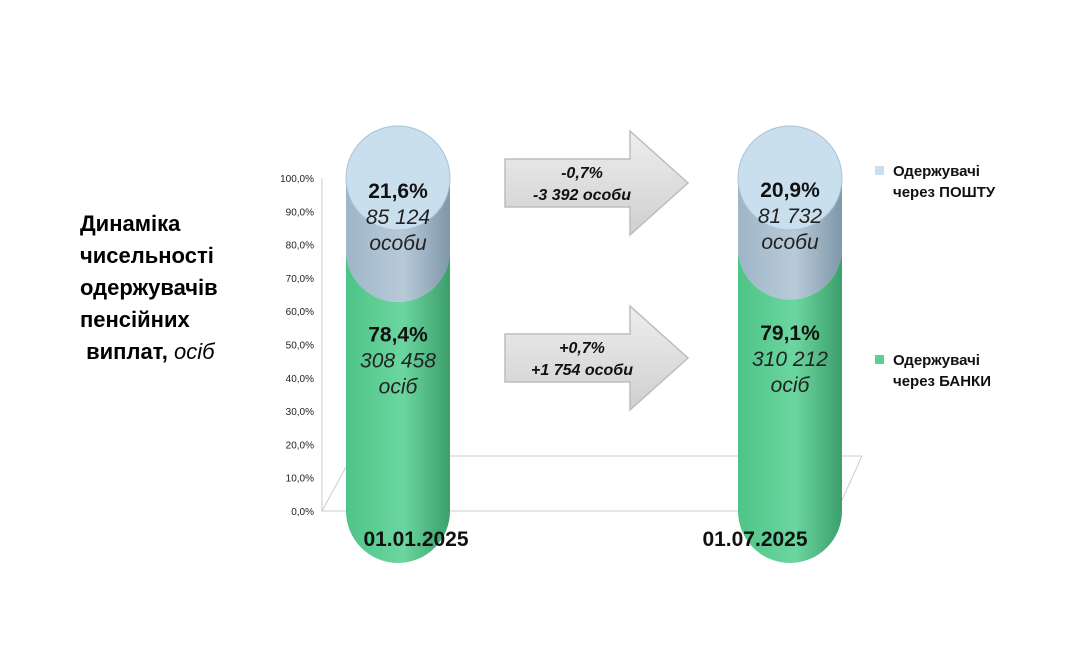 This screenshot has height=664, width=1081. What do you see at coordinates (398, 360) in the screenshot?
I see `bank-count-label: 308 458` at bounding box center [398, 360].